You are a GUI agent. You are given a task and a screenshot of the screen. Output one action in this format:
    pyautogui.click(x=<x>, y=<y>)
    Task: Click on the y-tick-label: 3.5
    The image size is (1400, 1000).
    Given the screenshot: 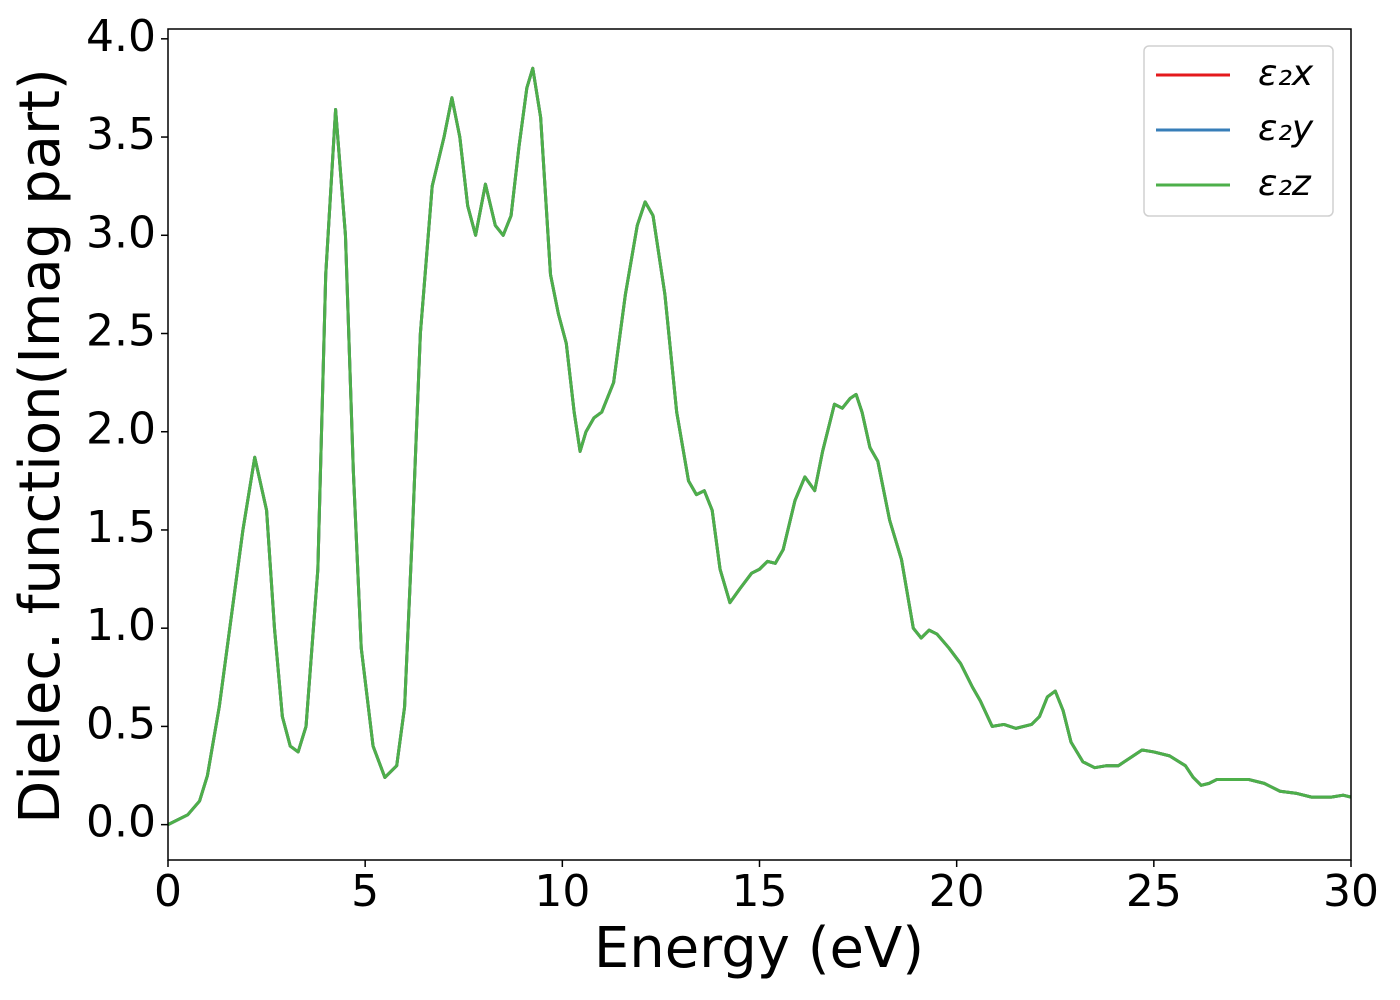 What is the action you would take?
    pyautogui.click(x=121, y=134)
    